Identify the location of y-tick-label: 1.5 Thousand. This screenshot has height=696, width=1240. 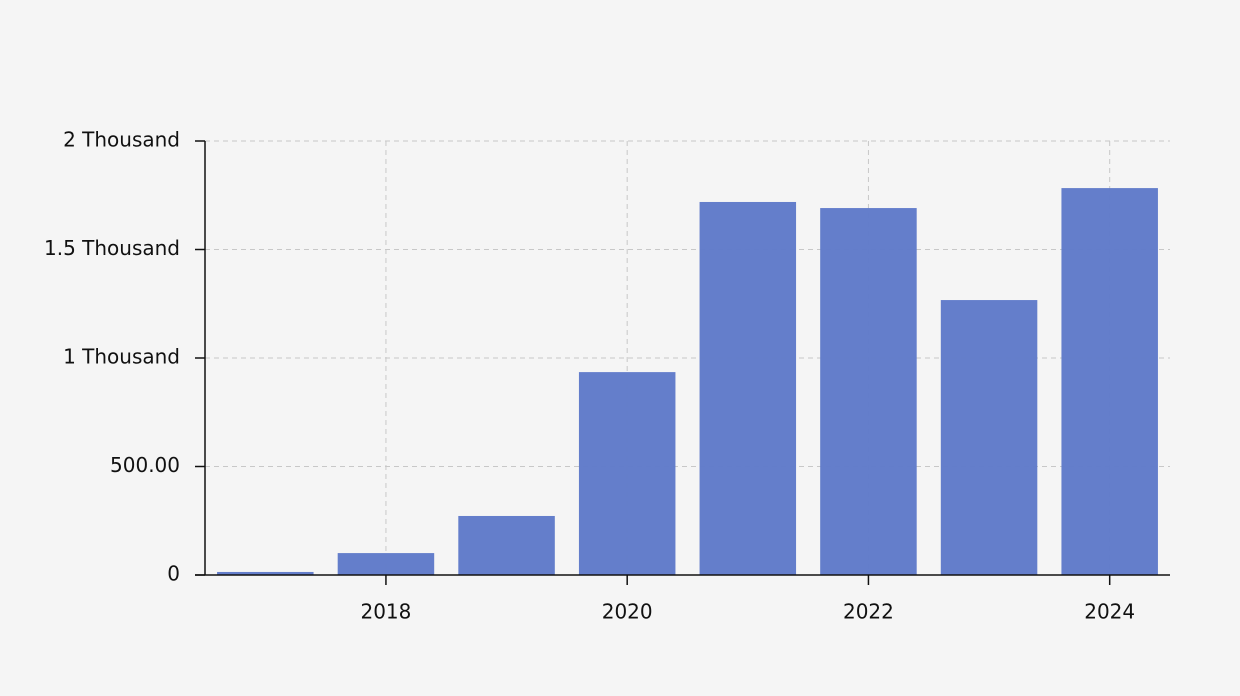
(112, 248).